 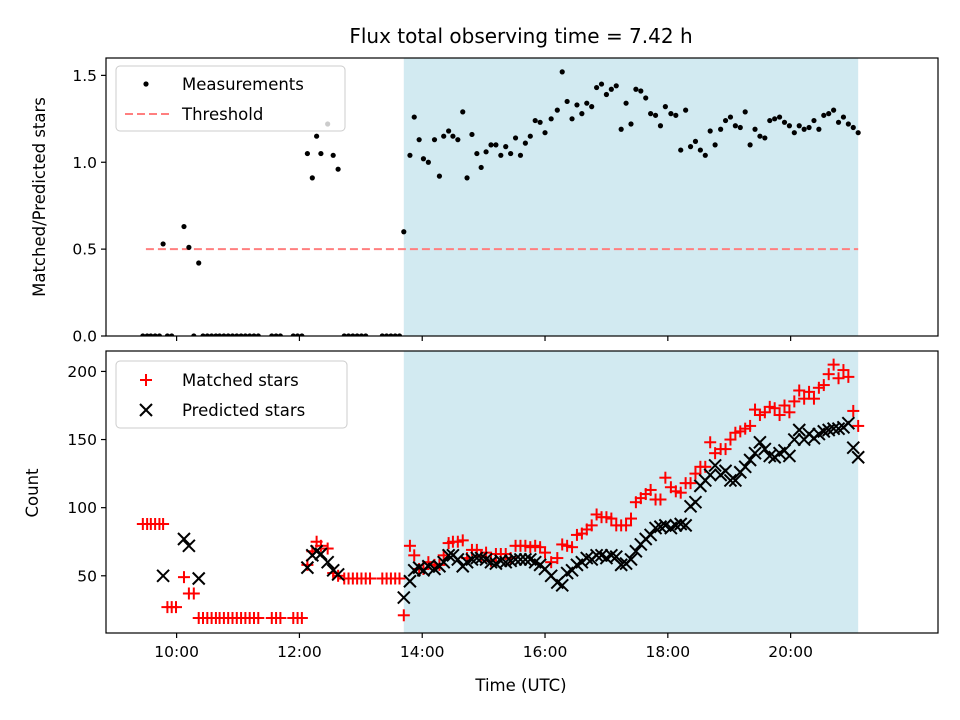 What do you see at coordinates (82, 372) in the screenshot?
I see `y-tick-label: 200` at bounding box center [82, 372].